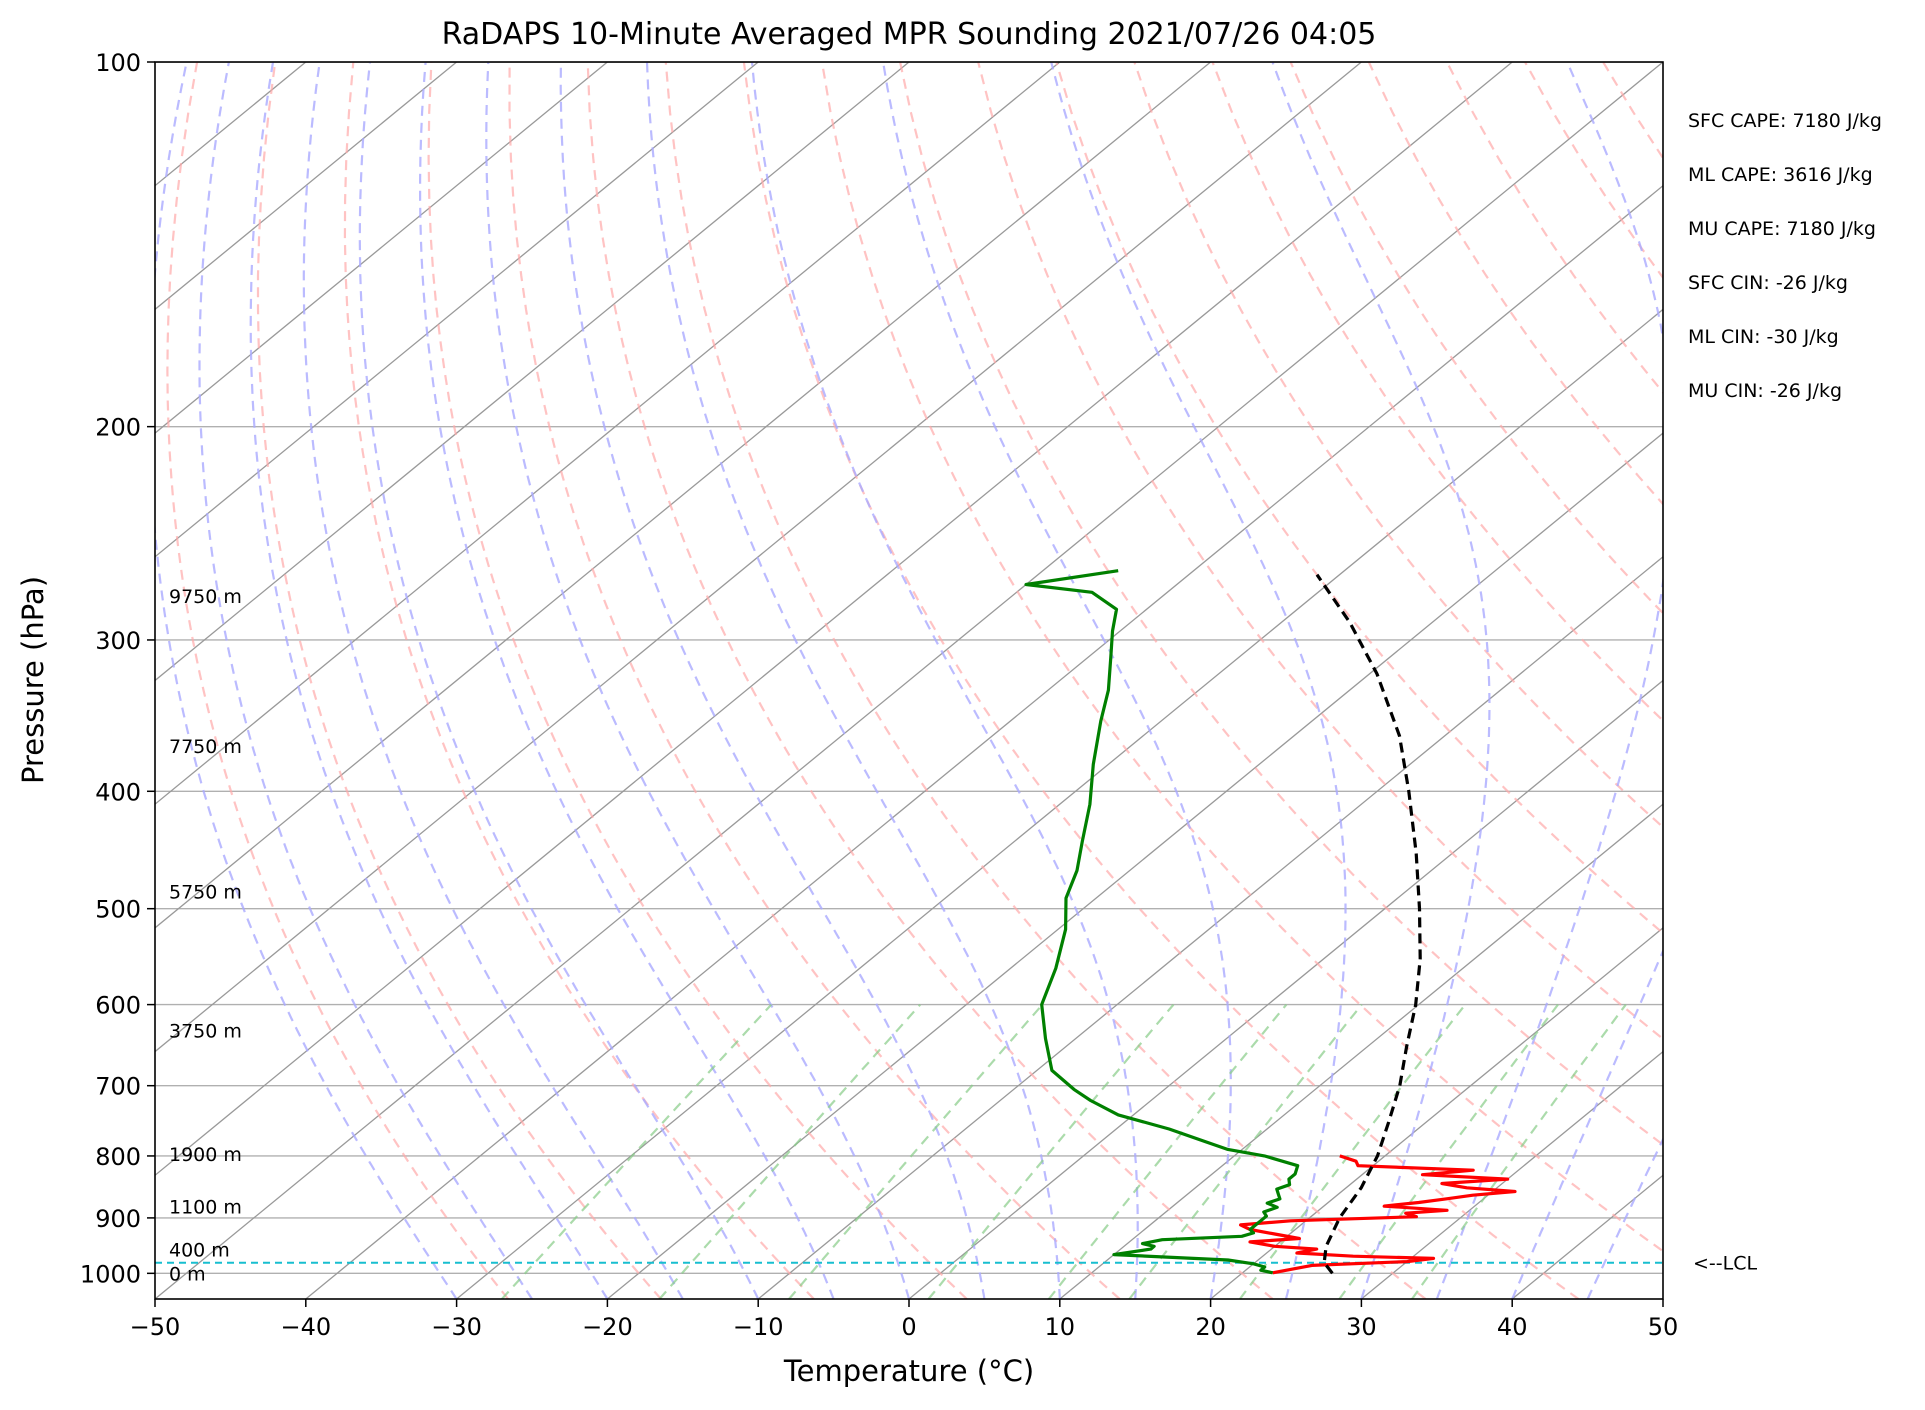  Describe the element at coordinates (1785, 121) in the screenshot. I see `stat-text: SFC CAPE: 7180 J/kg` at that location.